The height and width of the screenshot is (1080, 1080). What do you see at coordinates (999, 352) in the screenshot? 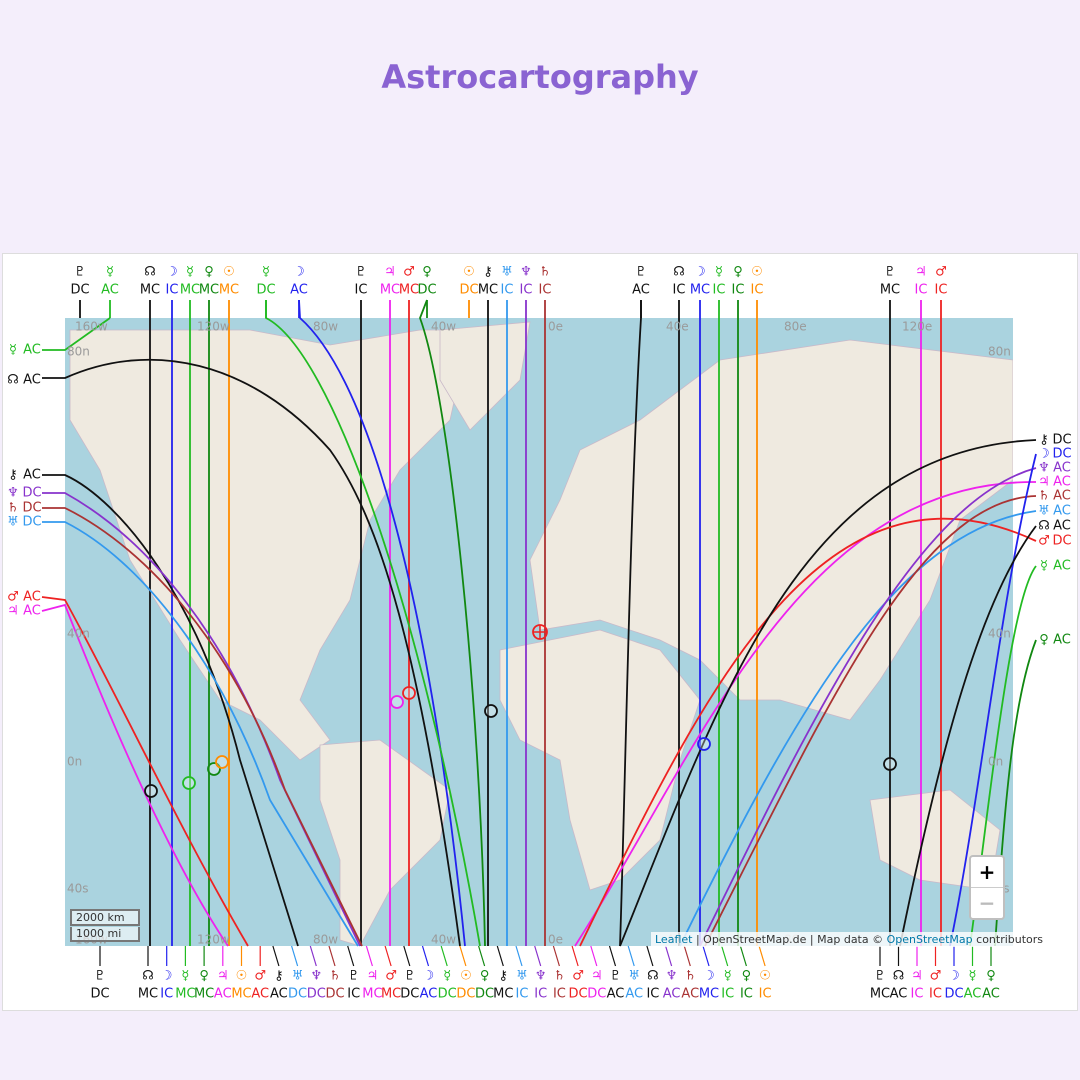
I see `lat-label: 80n` at bounding box center [999, 352].